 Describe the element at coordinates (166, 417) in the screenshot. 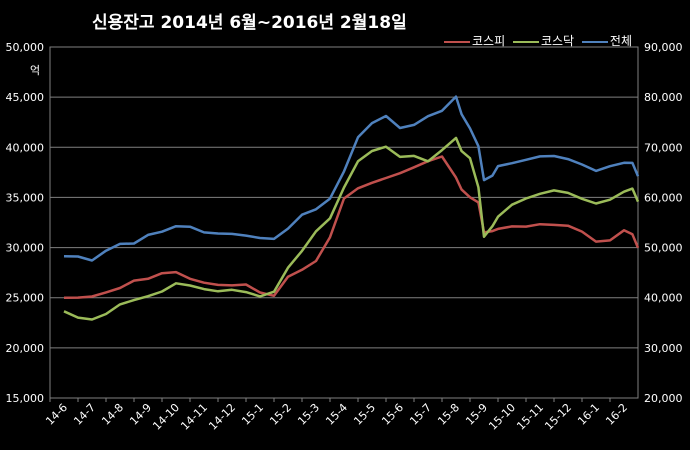

I see `x-tick-label: 14-10` at that location.